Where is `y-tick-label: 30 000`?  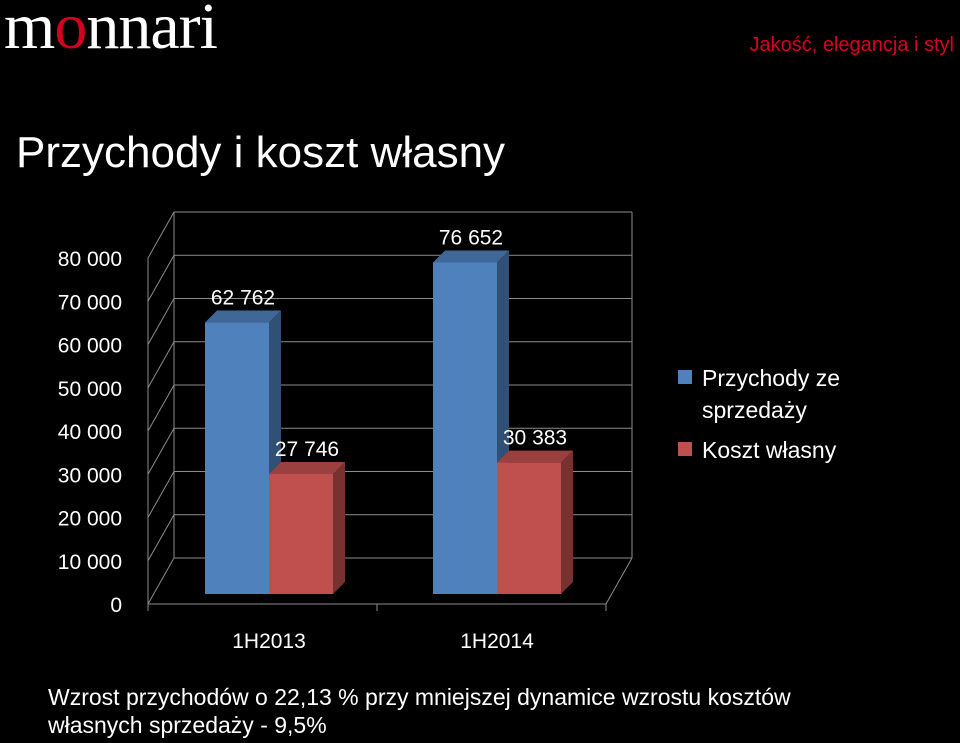 y-tick-label: 30 000 is located at coordinates (90, 475).